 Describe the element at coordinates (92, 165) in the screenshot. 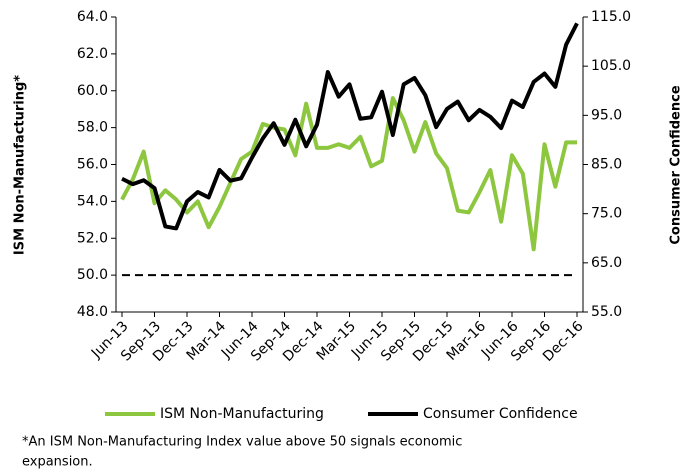

I see `y-tick-label: 56.0` at that location.